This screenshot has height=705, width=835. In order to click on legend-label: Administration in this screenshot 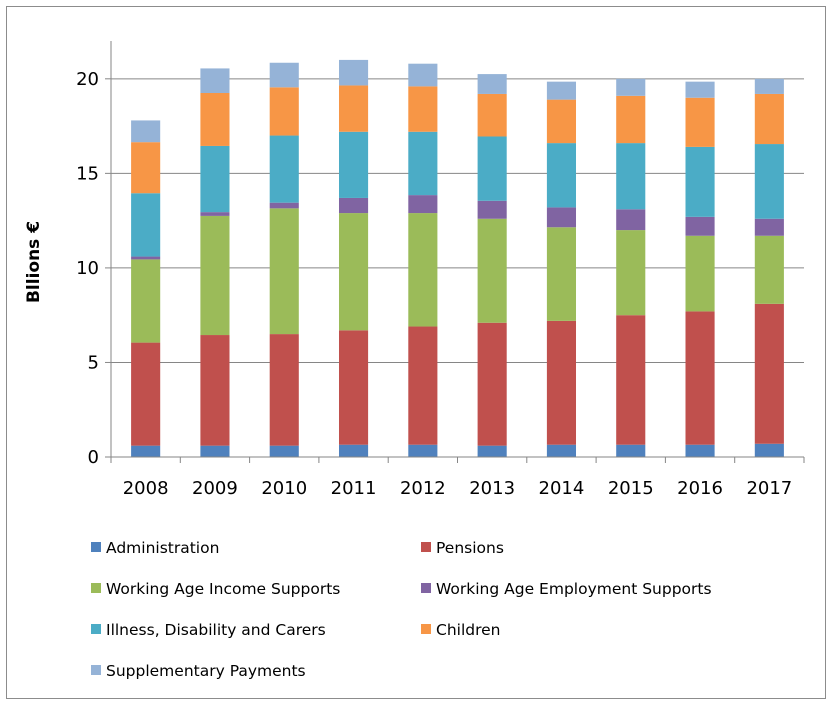, I will do `click(162, 548)`.